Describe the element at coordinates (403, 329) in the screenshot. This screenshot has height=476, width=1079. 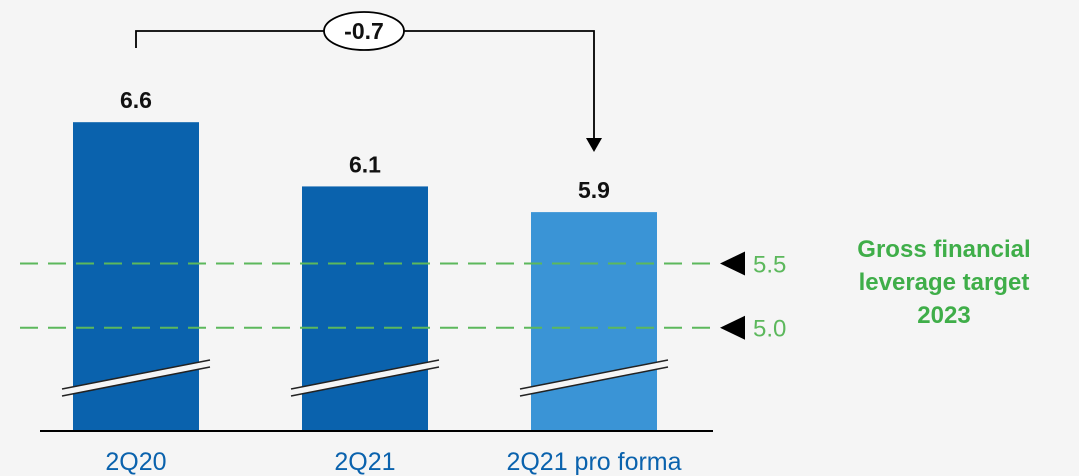
I see `target-line: 5.0` at that location.